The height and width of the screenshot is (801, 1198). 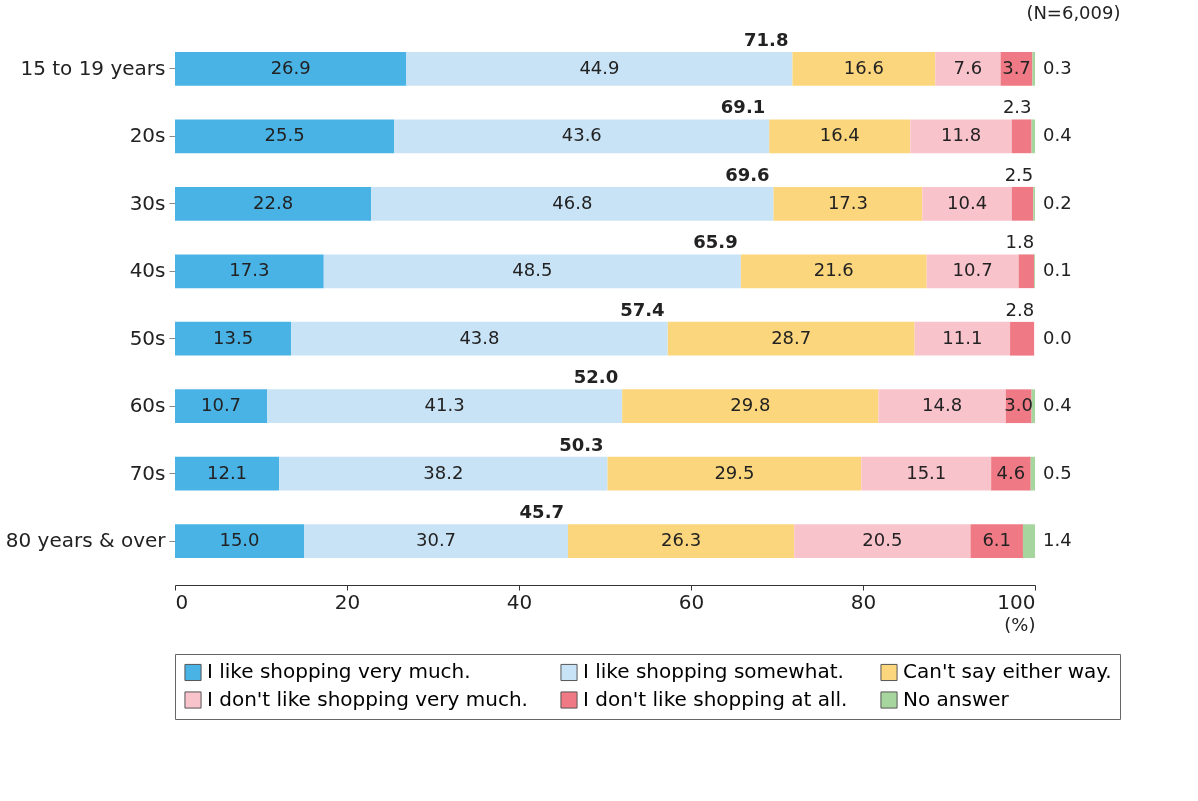 I want to click on data-label: 38.2, so click(x=443, y=472).